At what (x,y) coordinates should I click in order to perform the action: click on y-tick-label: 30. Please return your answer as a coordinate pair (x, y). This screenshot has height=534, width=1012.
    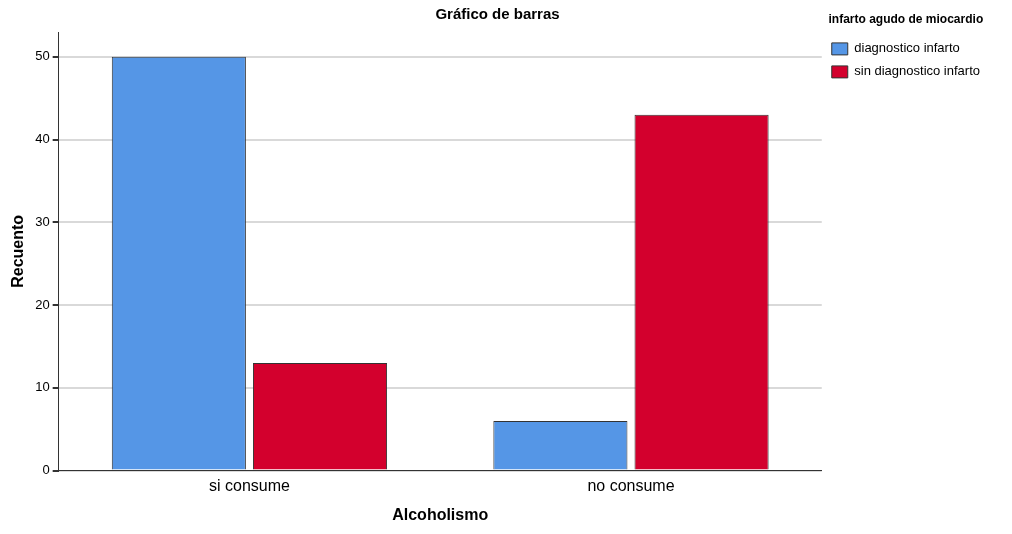
    Looking at the image, I should click on (42, 221).